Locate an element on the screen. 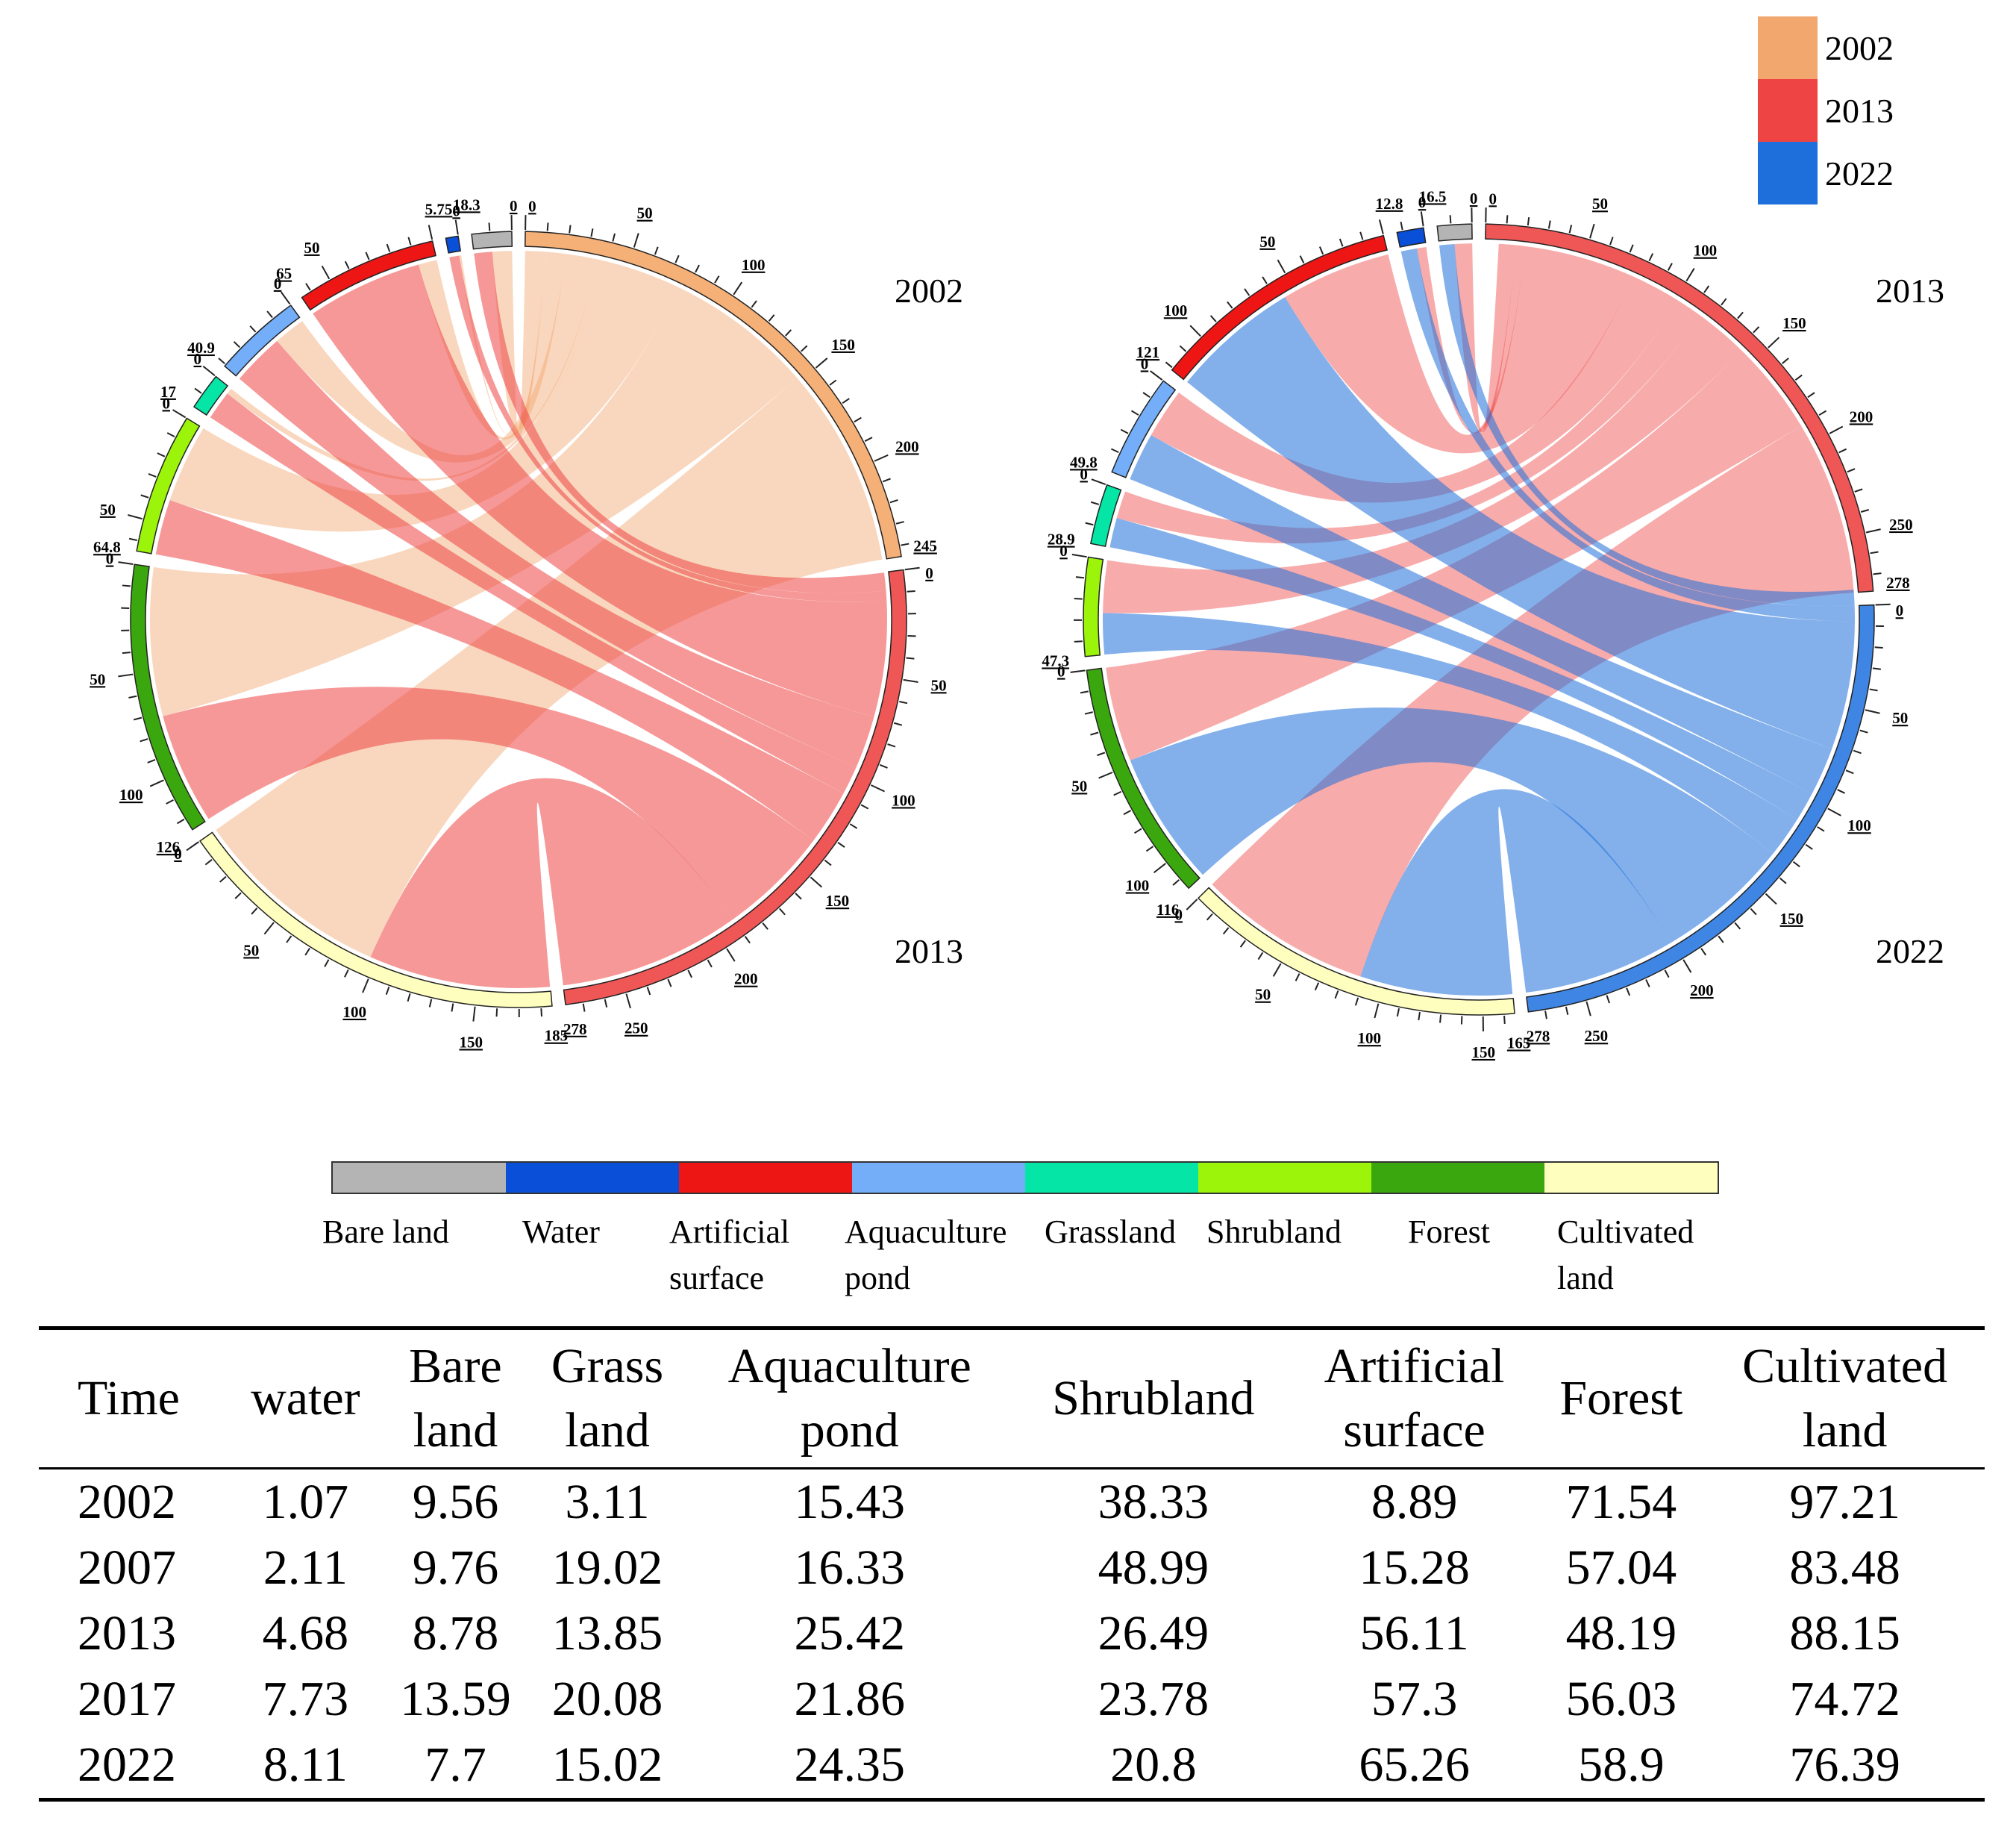 Image resolution: width=2016 pixels, height=1821 pixels. land-class-colorbar is located at coordinates (1025, 1177).